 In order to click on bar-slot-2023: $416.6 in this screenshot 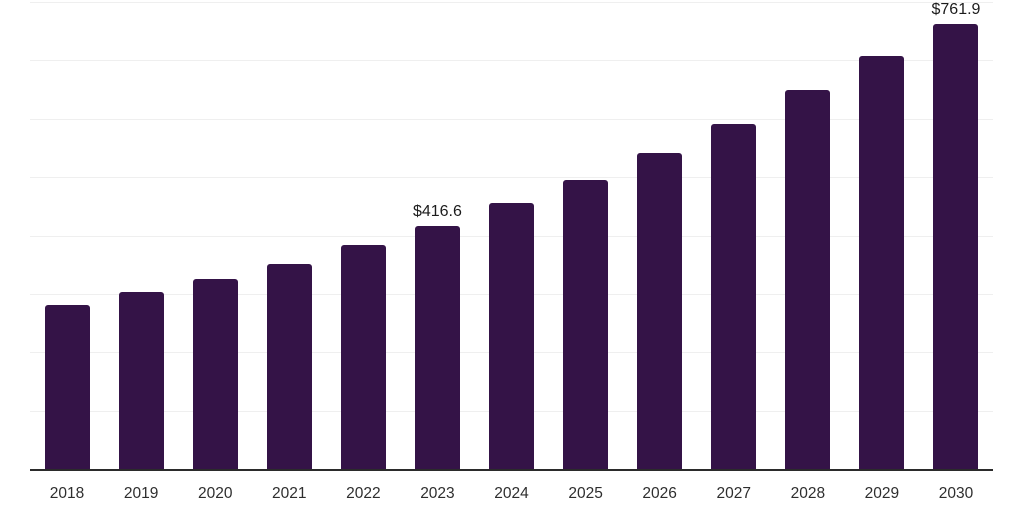, I will do `click(437, 235)`.